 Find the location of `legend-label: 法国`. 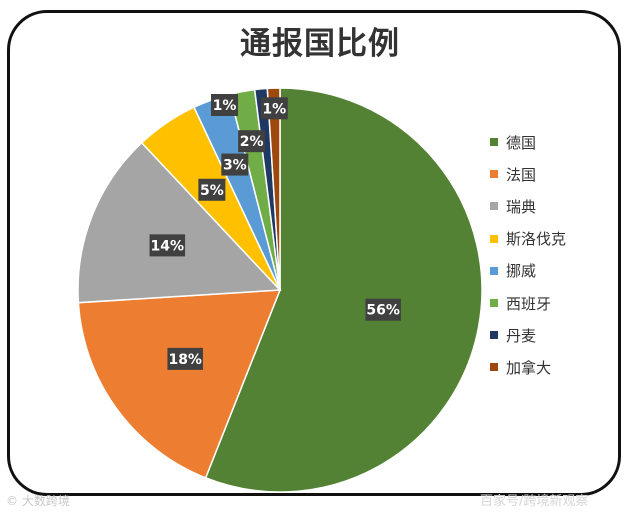

legend-label: 法国 is located at coordinates (521, 174).